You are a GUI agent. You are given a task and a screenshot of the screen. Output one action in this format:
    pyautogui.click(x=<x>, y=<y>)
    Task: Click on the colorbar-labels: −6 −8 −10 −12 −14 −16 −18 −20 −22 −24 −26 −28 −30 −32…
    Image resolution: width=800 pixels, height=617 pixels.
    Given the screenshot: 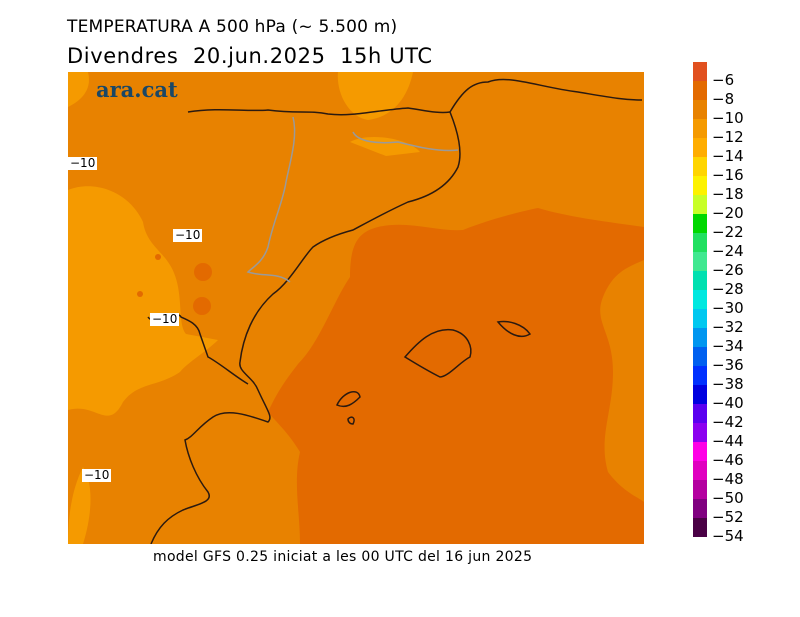 What is the action you would take?
    pyautogui.click(x=752, y=309)
    